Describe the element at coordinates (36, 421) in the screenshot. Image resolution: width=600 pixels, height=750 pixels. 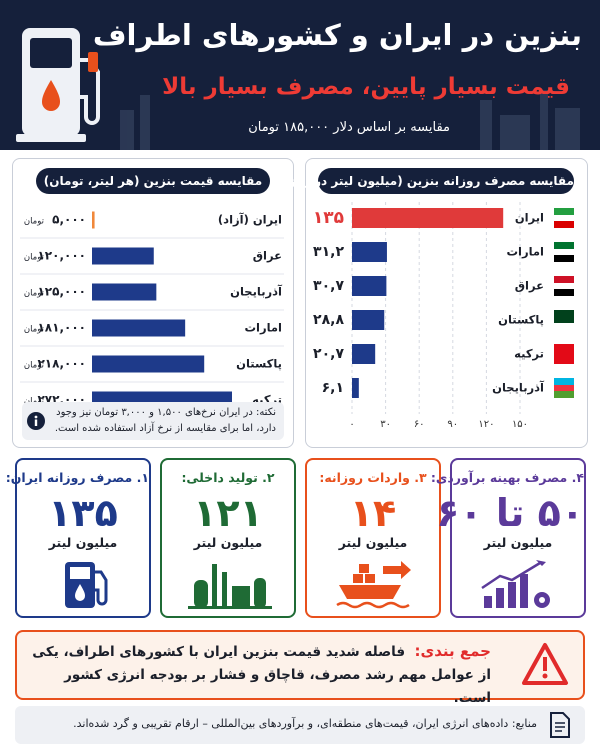
I see `info-icon` at that location.